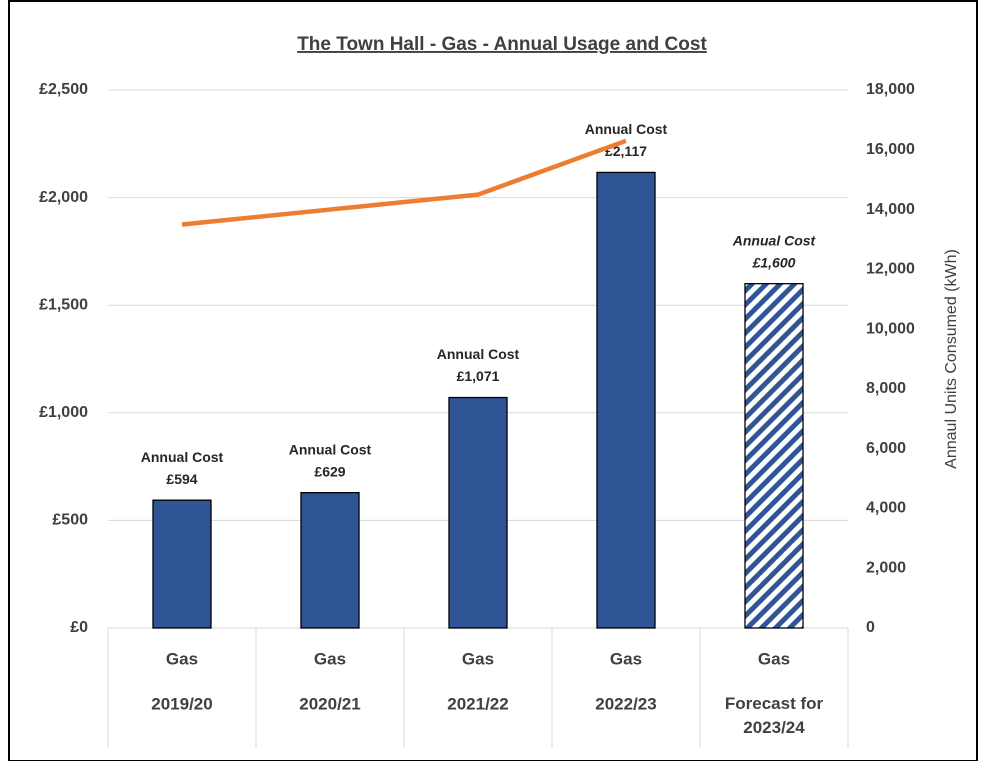  I want to click on data-label: £2,117, so click(626, 151).